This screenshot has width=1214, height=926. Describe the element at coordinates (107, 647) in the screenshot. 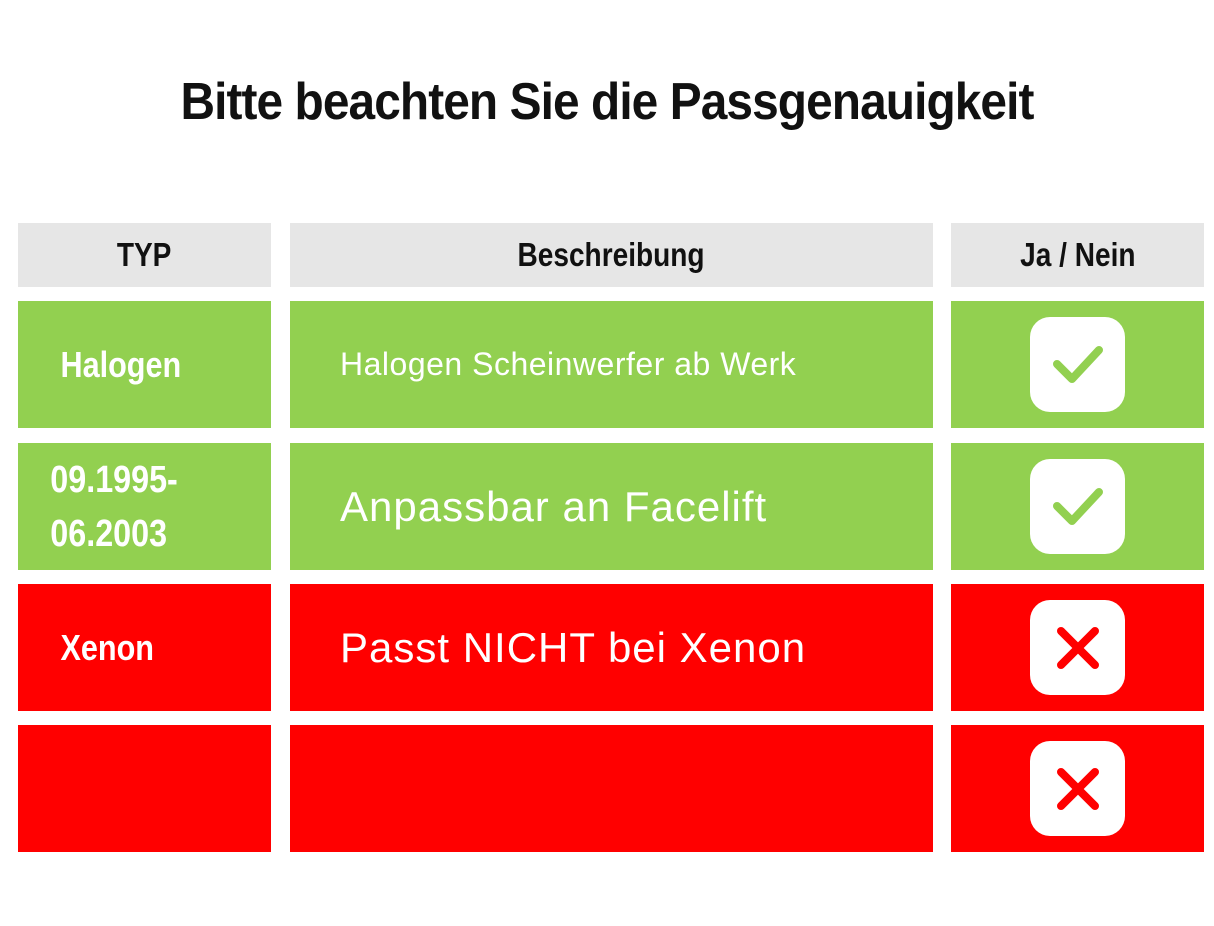

I see `row-3-type-label: Xenon` at that location.